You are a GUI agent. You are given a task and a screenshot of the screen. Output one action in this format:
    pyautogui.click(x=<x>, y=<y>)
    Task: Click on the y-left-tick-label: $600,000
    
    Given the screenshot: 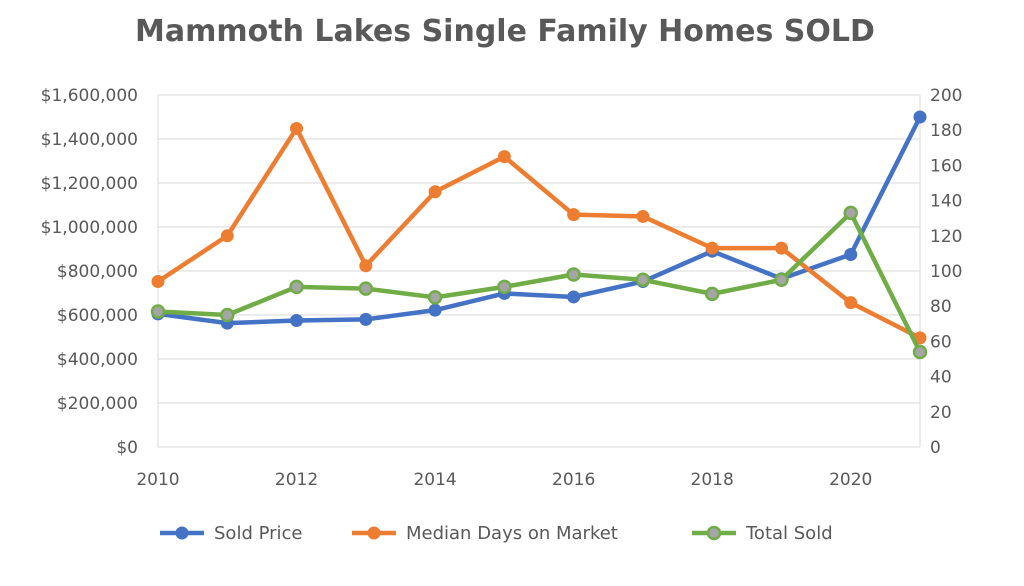 What is the action you would take?
    pyautogui.click(x=97, y=316)
    